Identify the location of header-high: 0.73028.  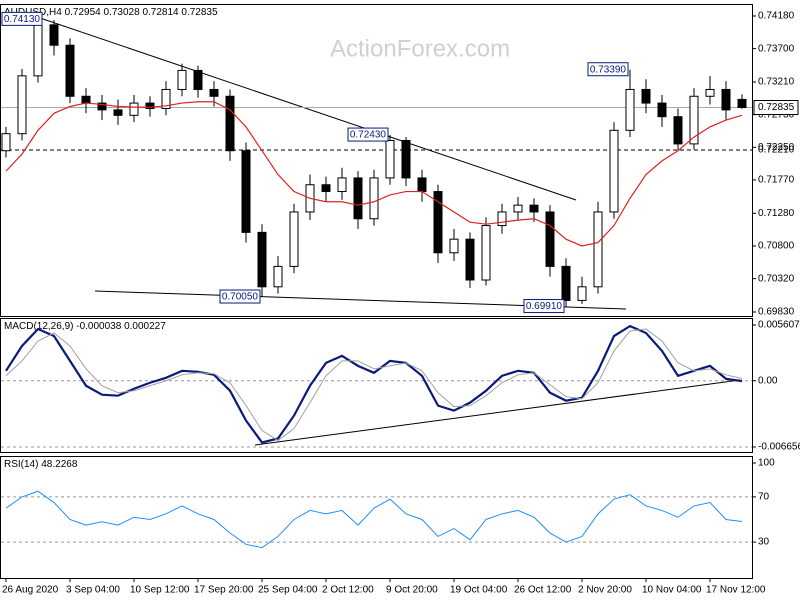
(122, 12).